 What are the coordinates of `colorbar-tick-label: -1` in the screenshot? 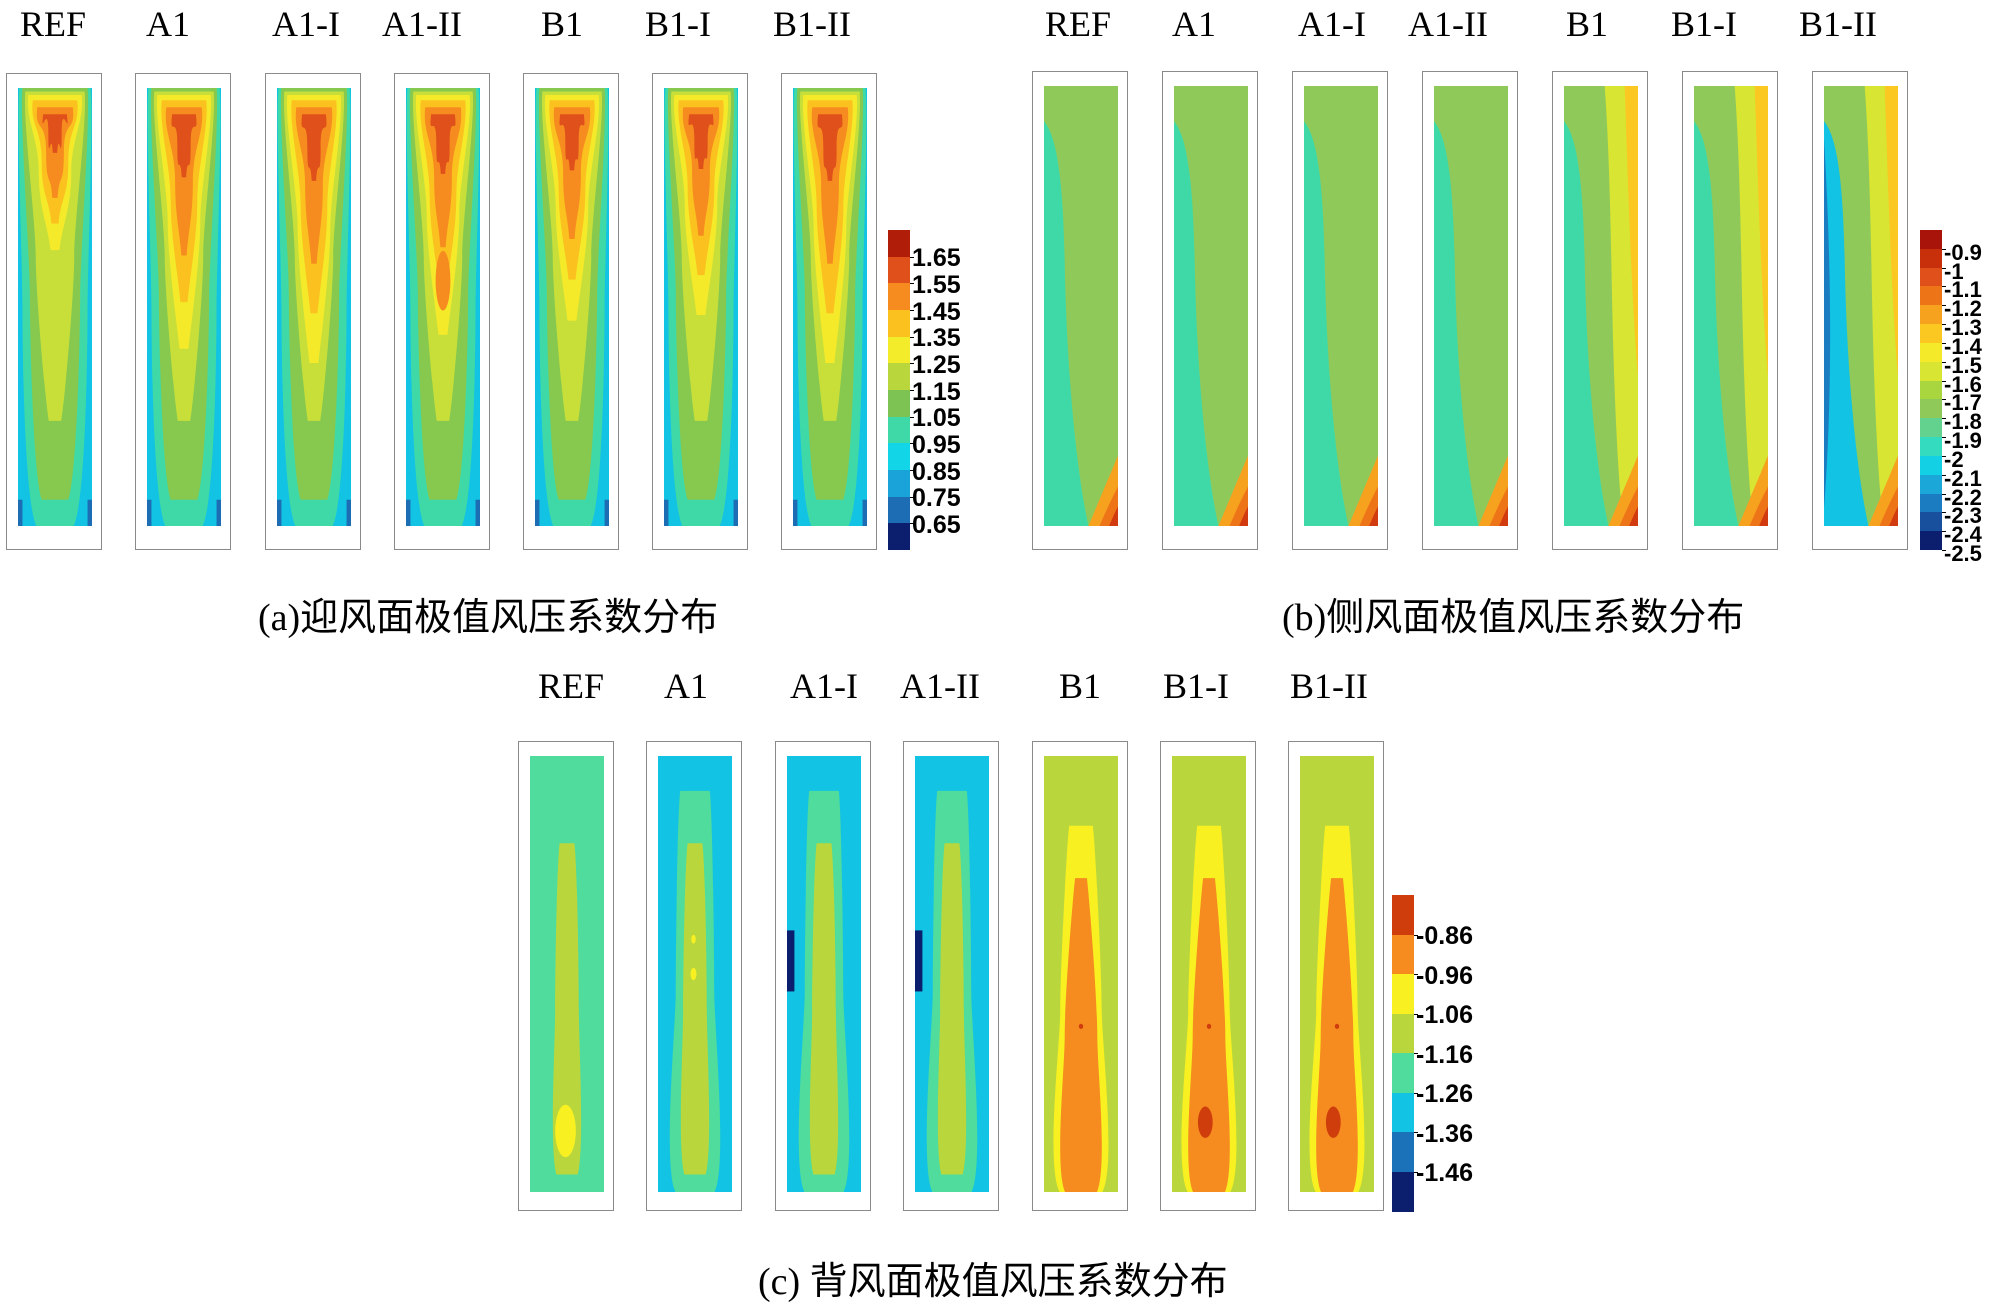 It's located at (1954, 271).